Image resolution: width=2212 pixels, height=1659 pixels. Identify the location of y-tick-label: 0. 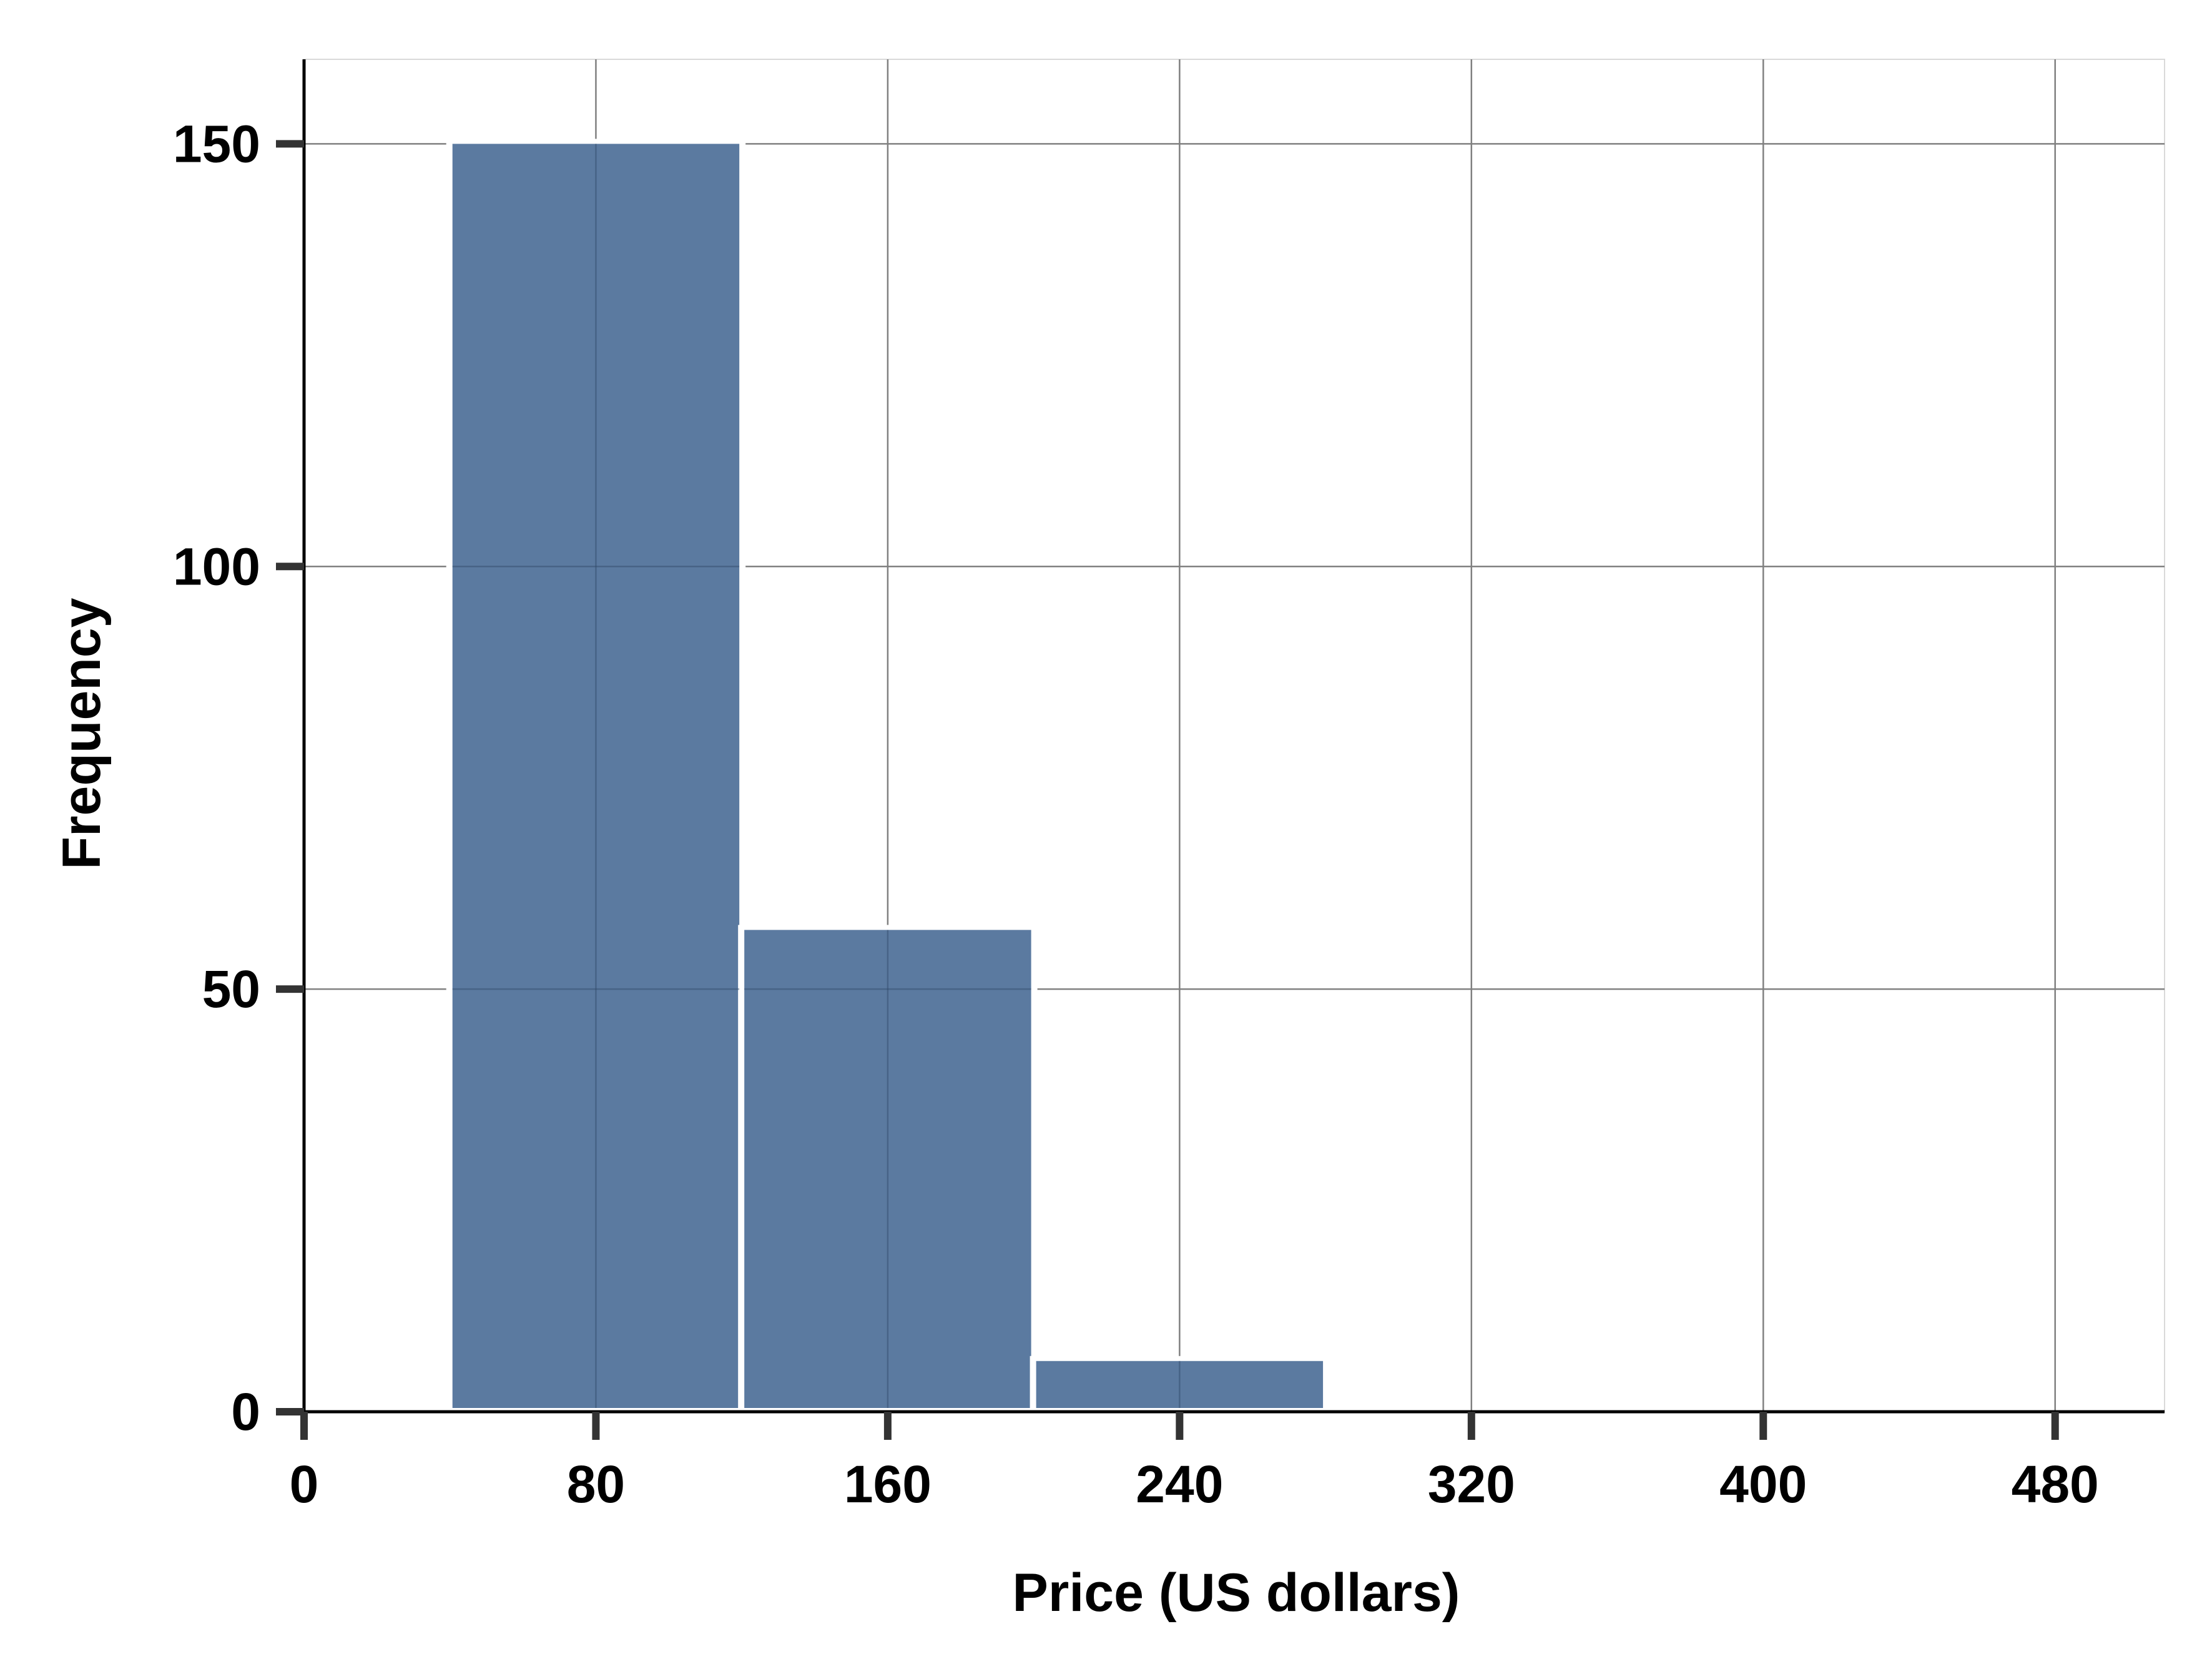
(245, 1411).